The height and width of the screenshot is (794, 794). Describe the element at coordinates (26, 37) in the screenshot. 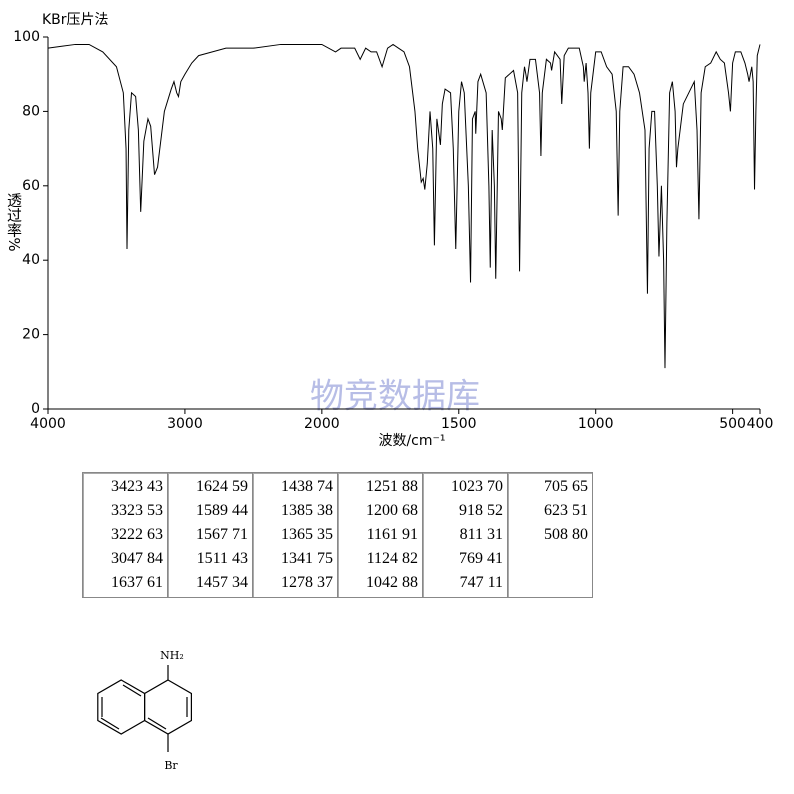

I see `y-tick-label: 100` at that location.